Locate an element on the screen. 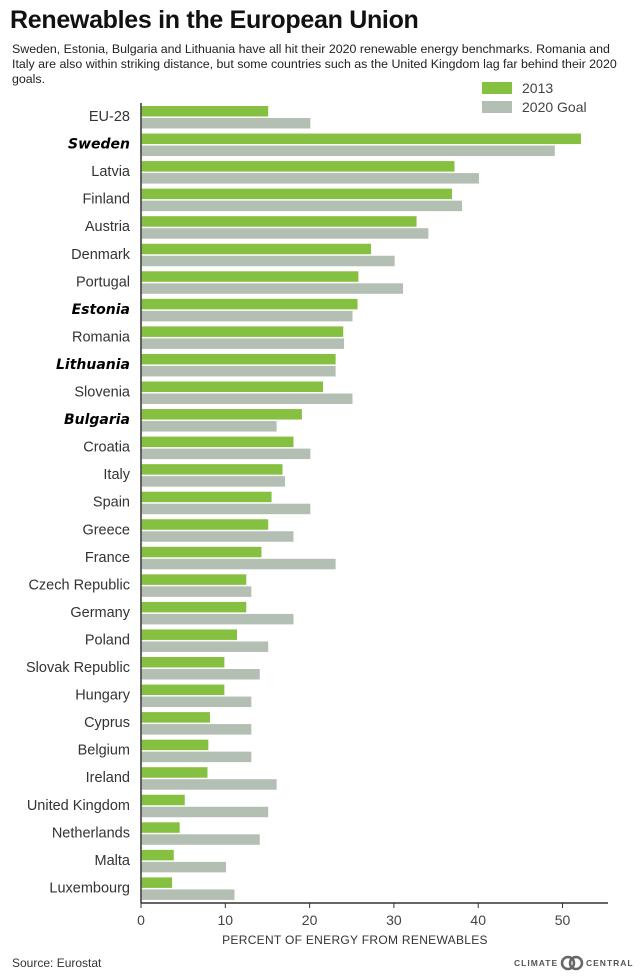  category-label-denmark: Denmark is located at coordinates (101, 255).